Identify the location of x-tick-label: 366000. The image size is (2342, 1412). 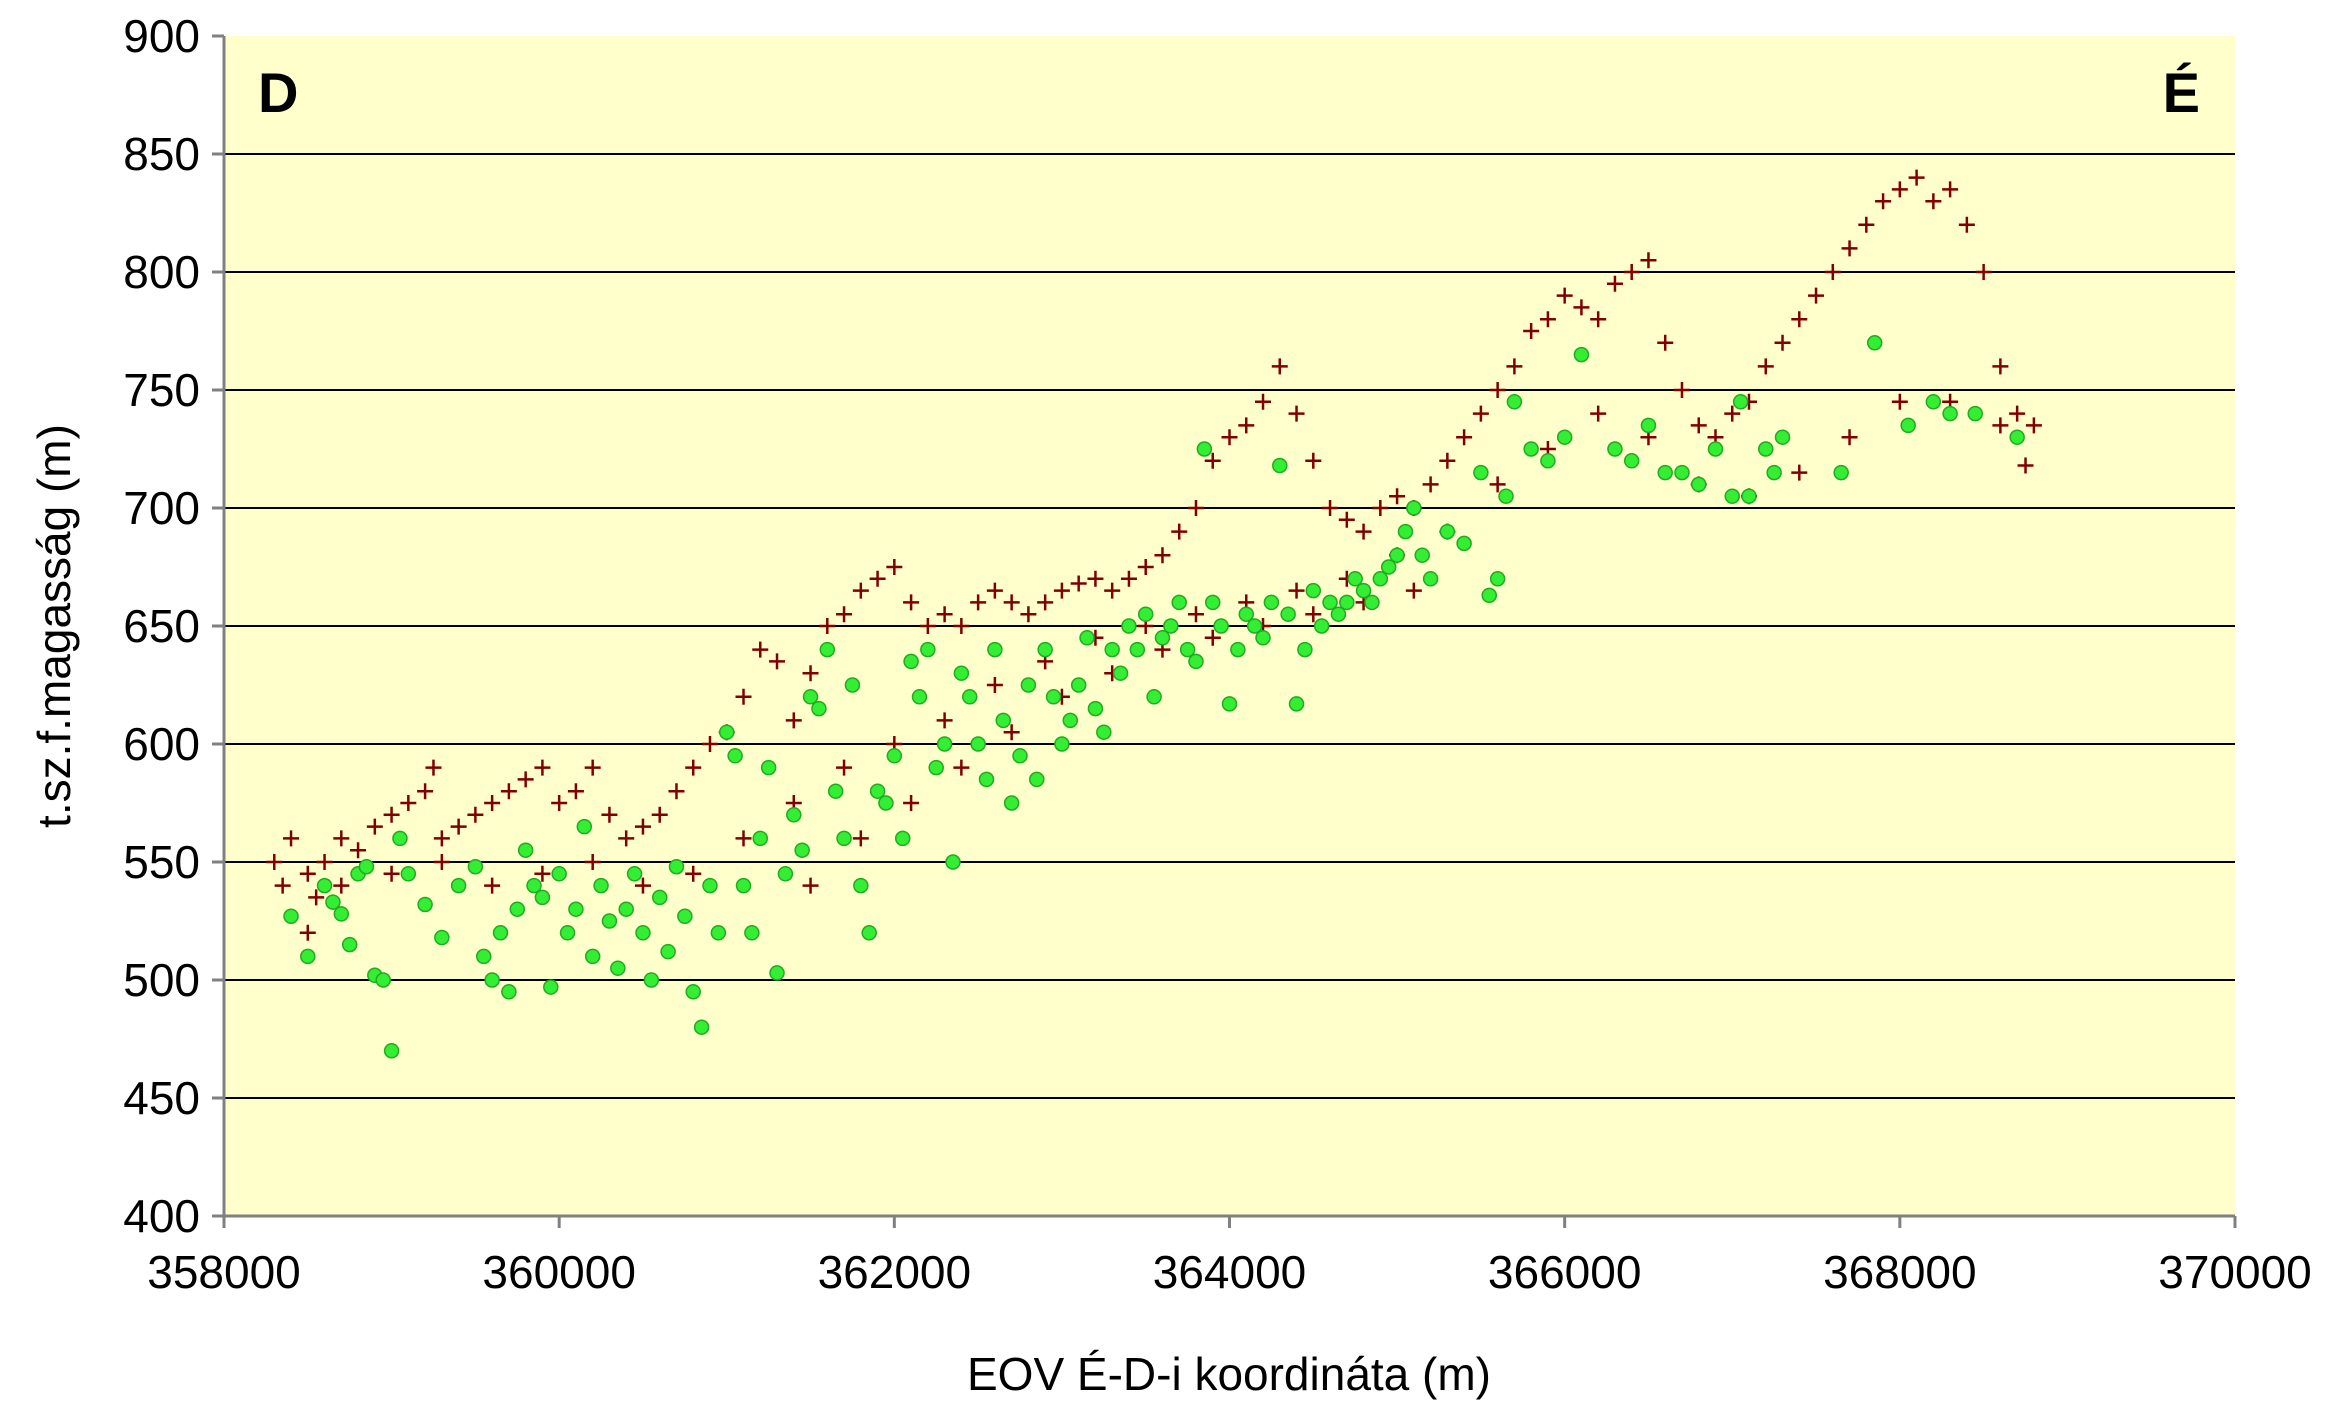
(1565, 1272).